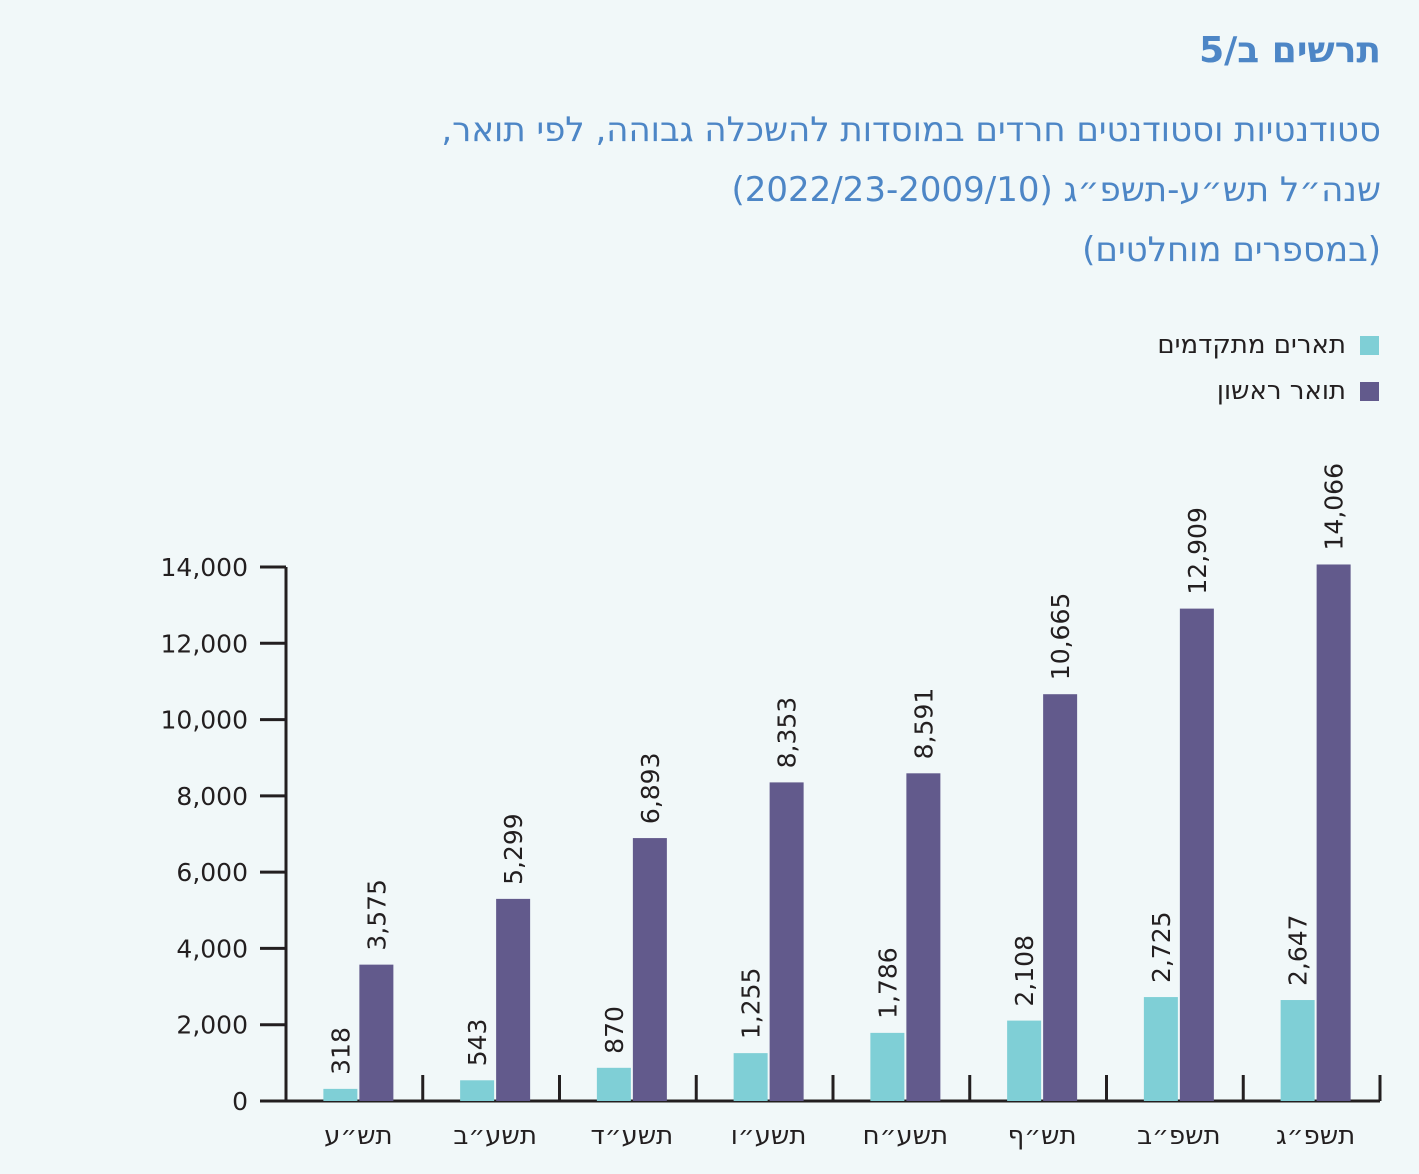  I want to click on data-label-bachelor: 6,893, so click(650, 789).